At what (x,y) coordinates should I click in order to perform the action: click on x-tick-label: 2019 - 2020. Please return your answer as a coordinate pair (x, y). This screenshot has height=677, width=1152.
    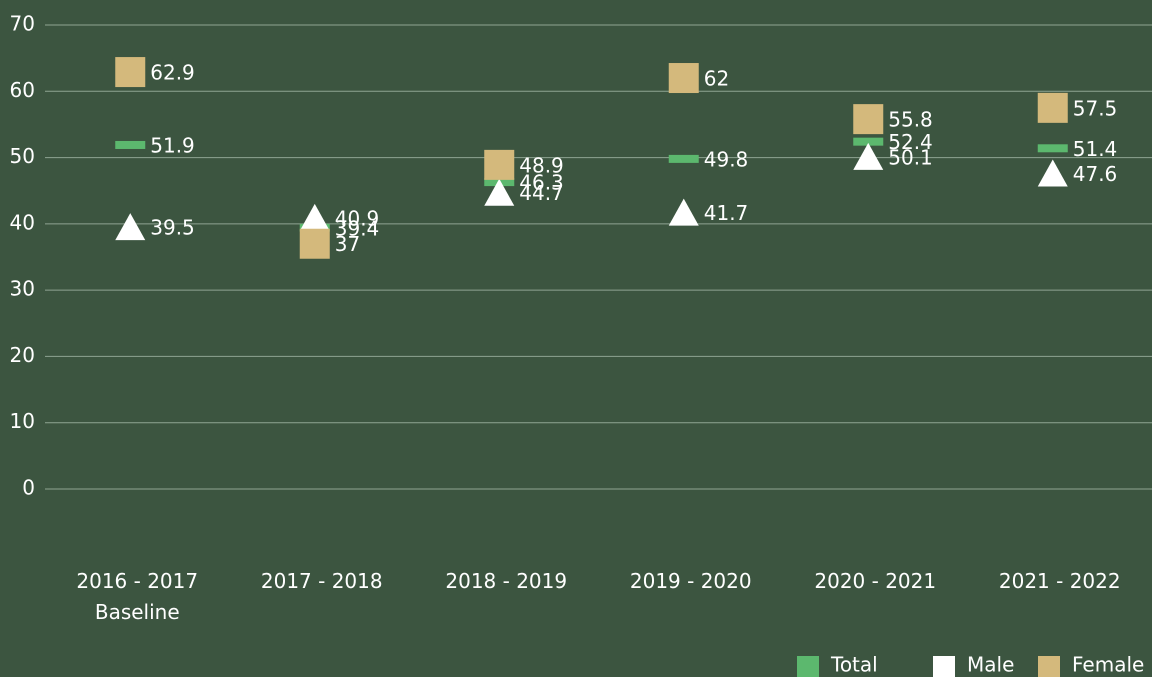
    Looking at the image, I should click on (690, 581).